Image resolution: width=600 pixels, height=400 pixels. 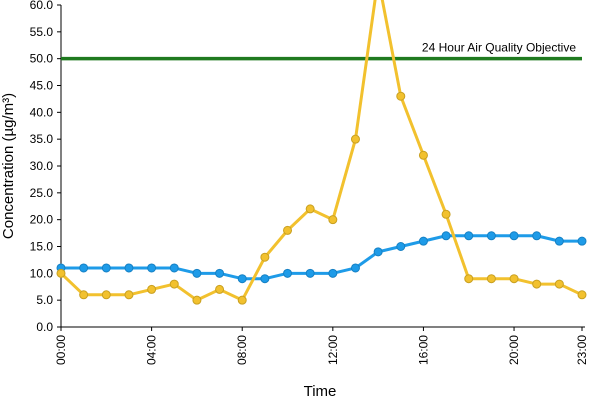 What do you see at coordinates (61, 350) in the screenshot?
I see `x-tick-label: 00:00` at bounding box center [61, 350].